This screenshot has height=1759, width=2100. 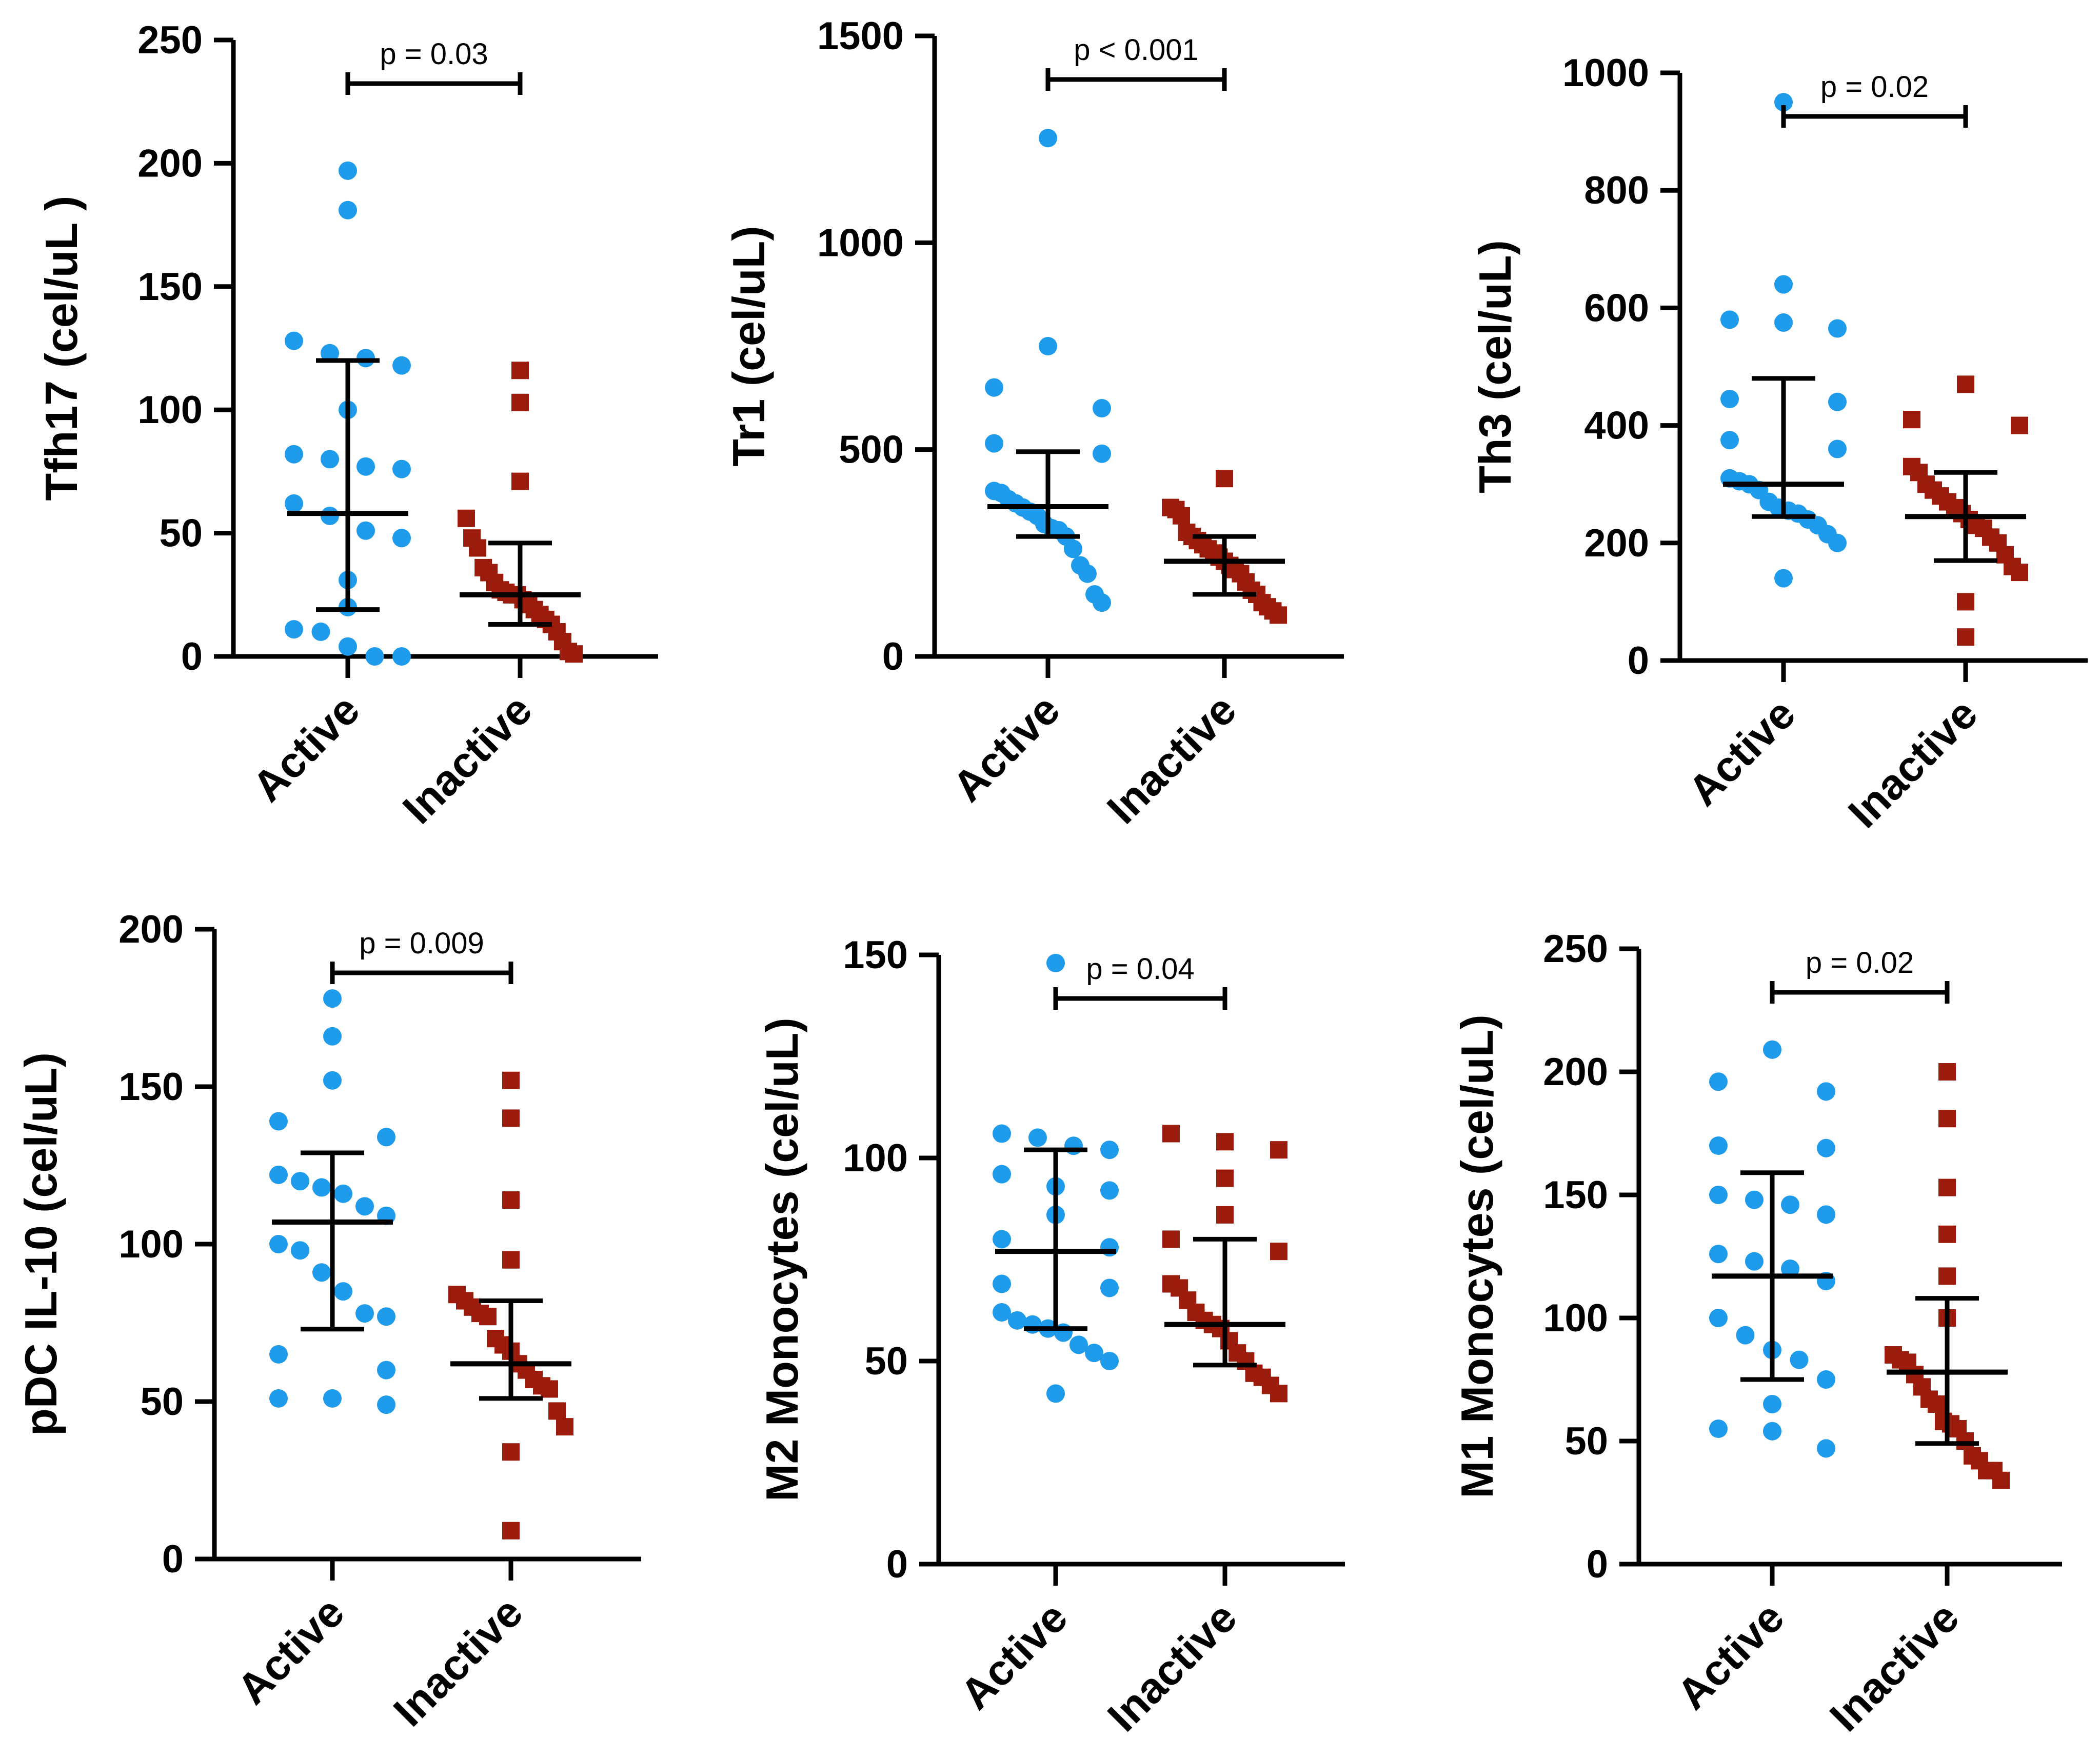 What do you see at coordinates (782, 1259) in the screenshot?
I see `y-axis-label: M2 Monocytes (cel/uL)` at bounding box center [782, 1259].